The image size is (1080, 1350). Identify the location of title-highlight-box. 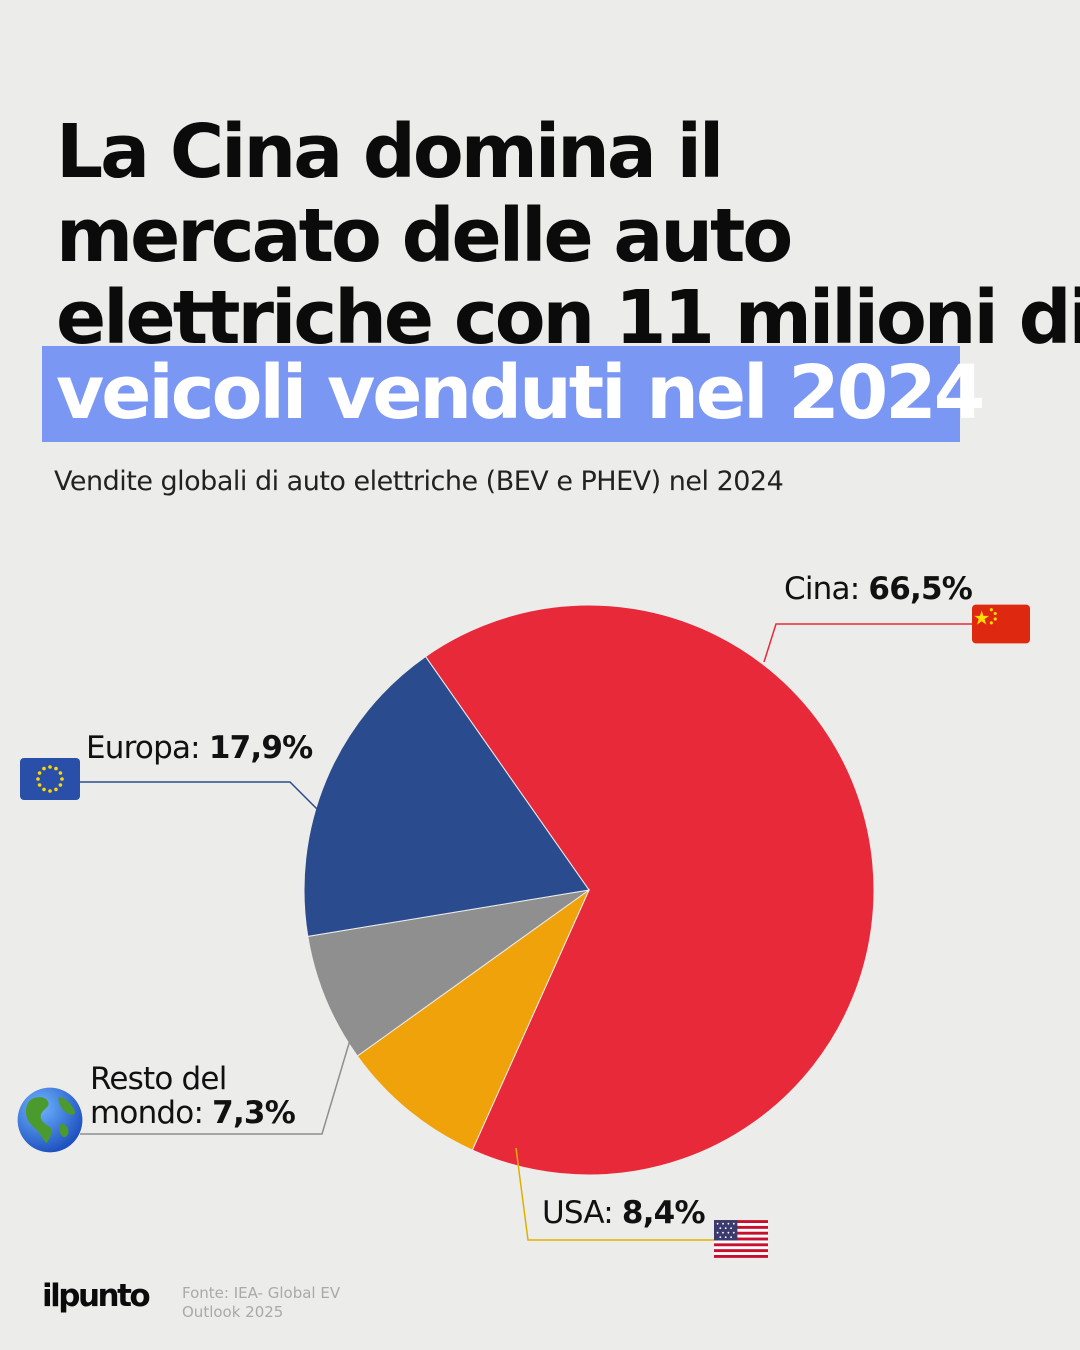
(501, 394).